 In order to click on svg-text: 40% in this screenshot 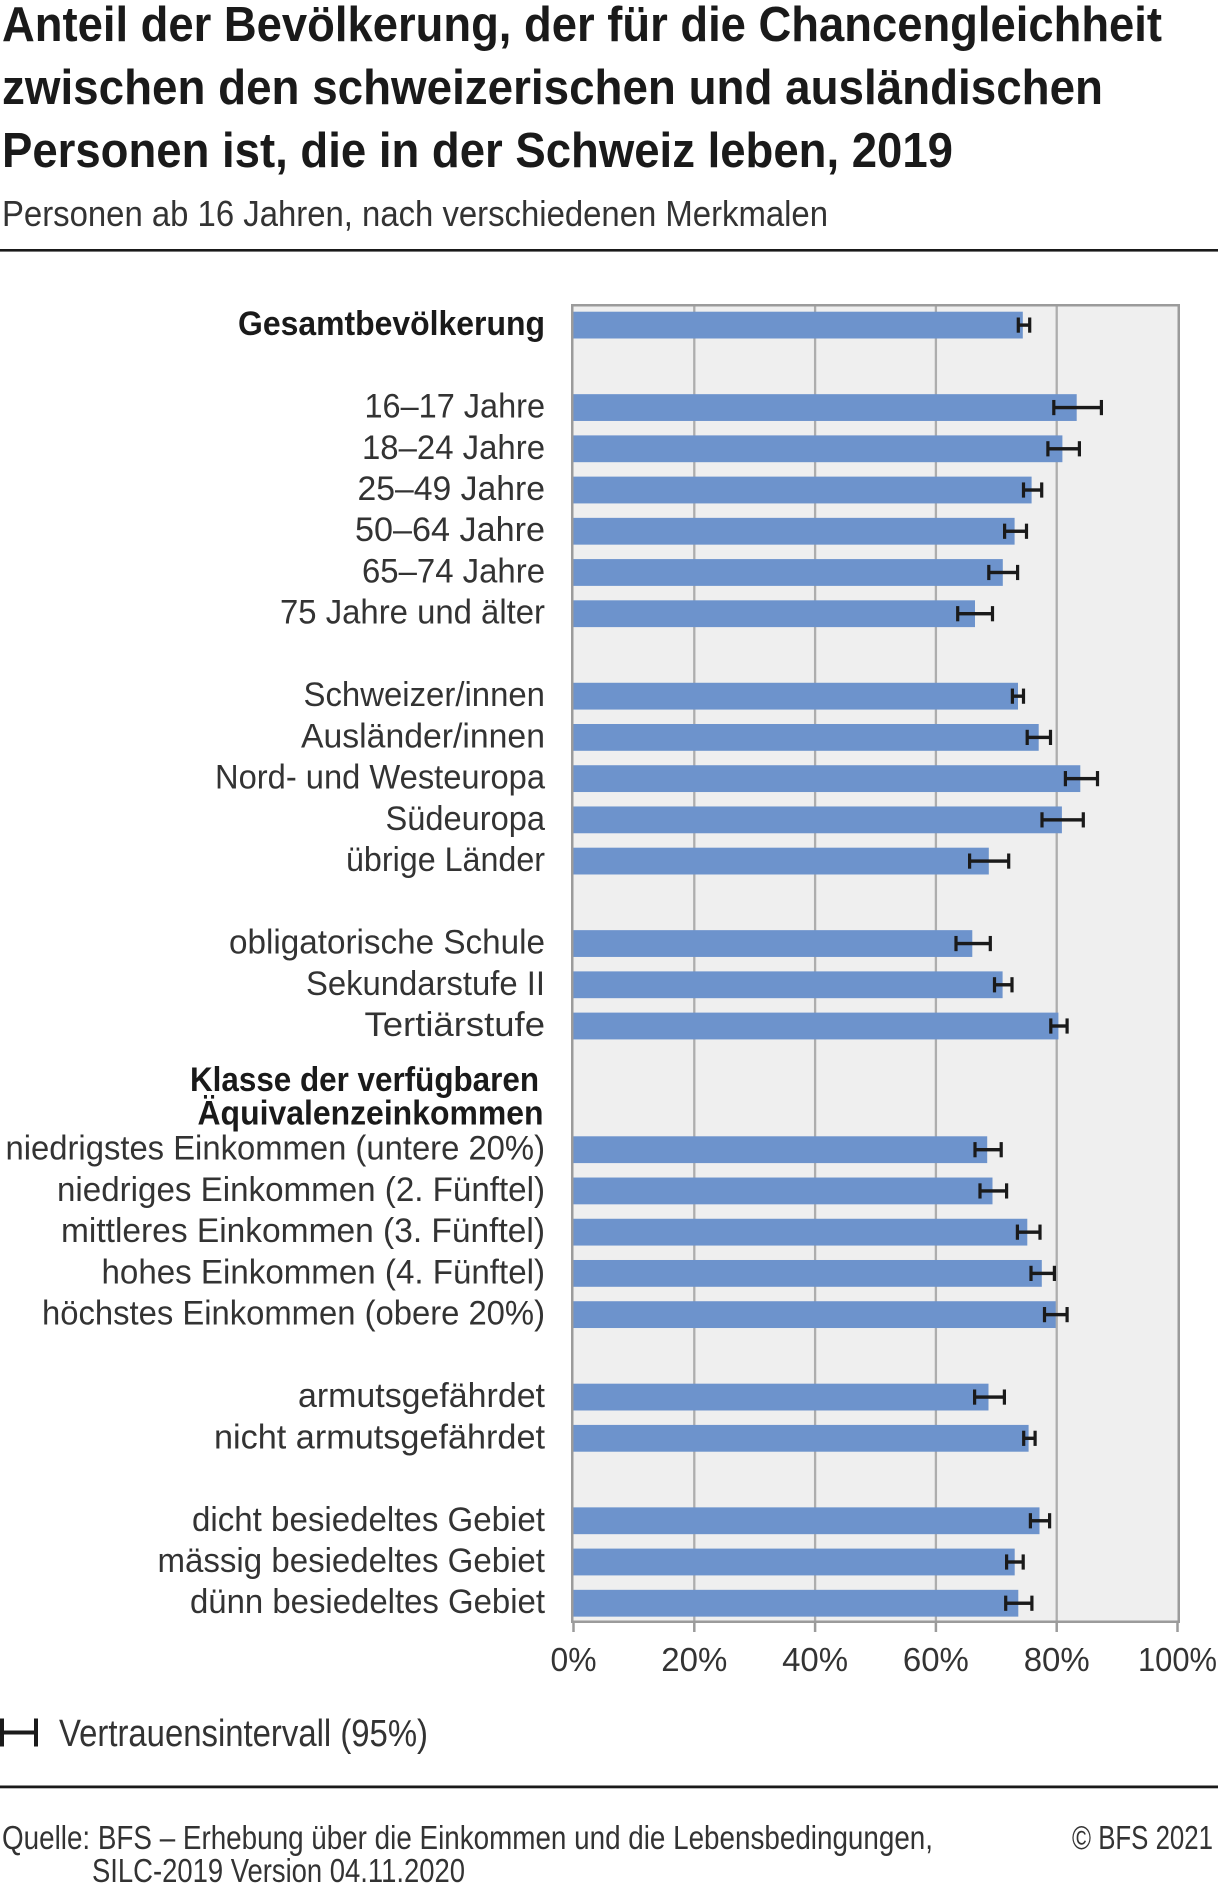, I will do `click(815, 1659)`.